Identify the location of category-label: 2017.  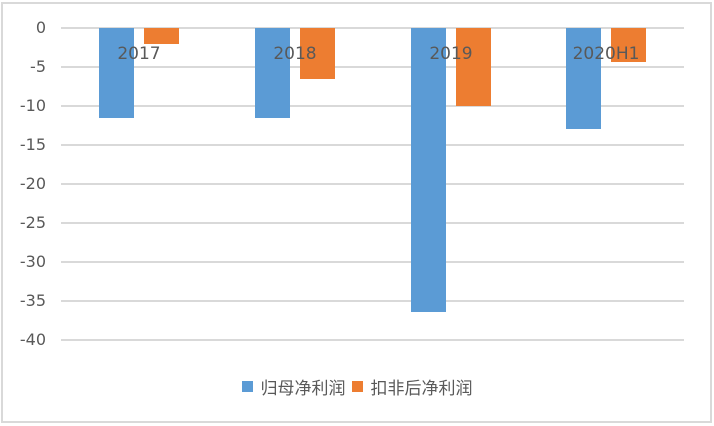
(139, 54).